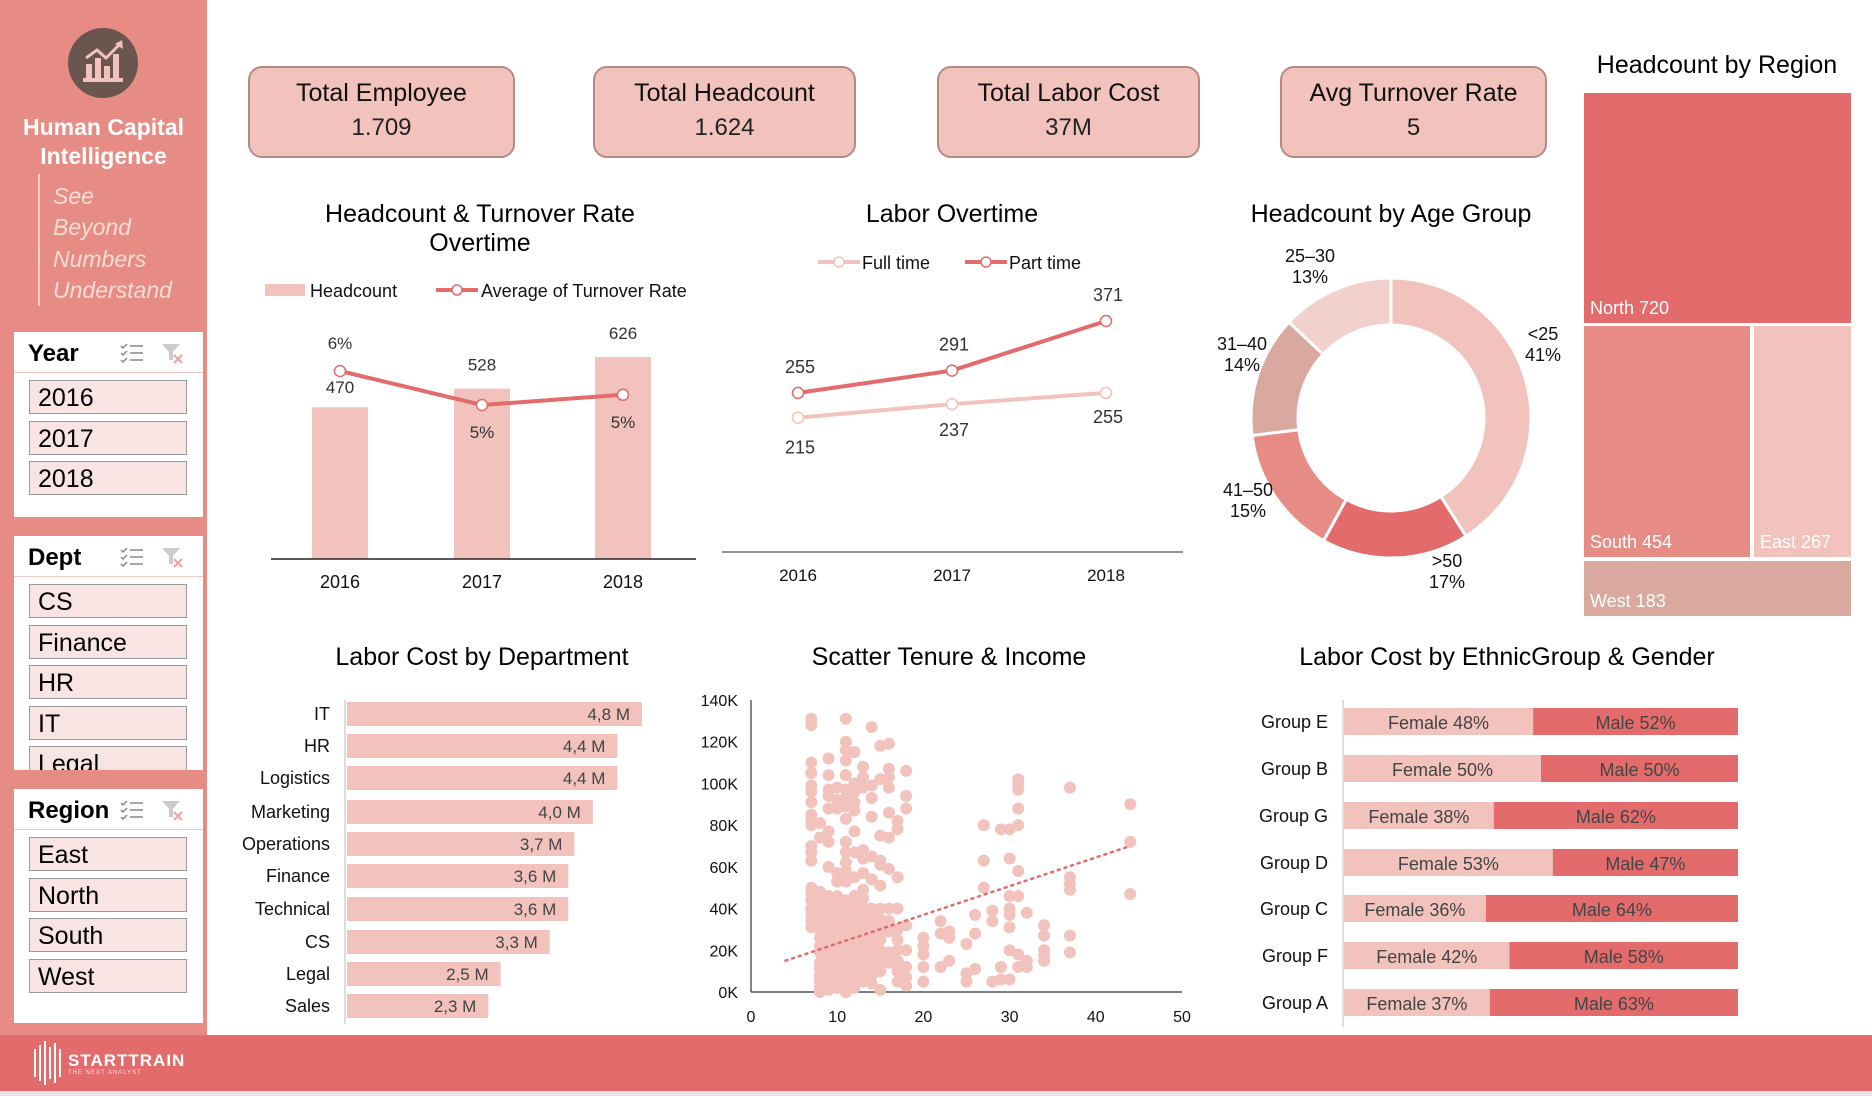 This screenshot has height=1096, width=1872. I want to click on slicer-item-2016: 2016, so click(108, 397).